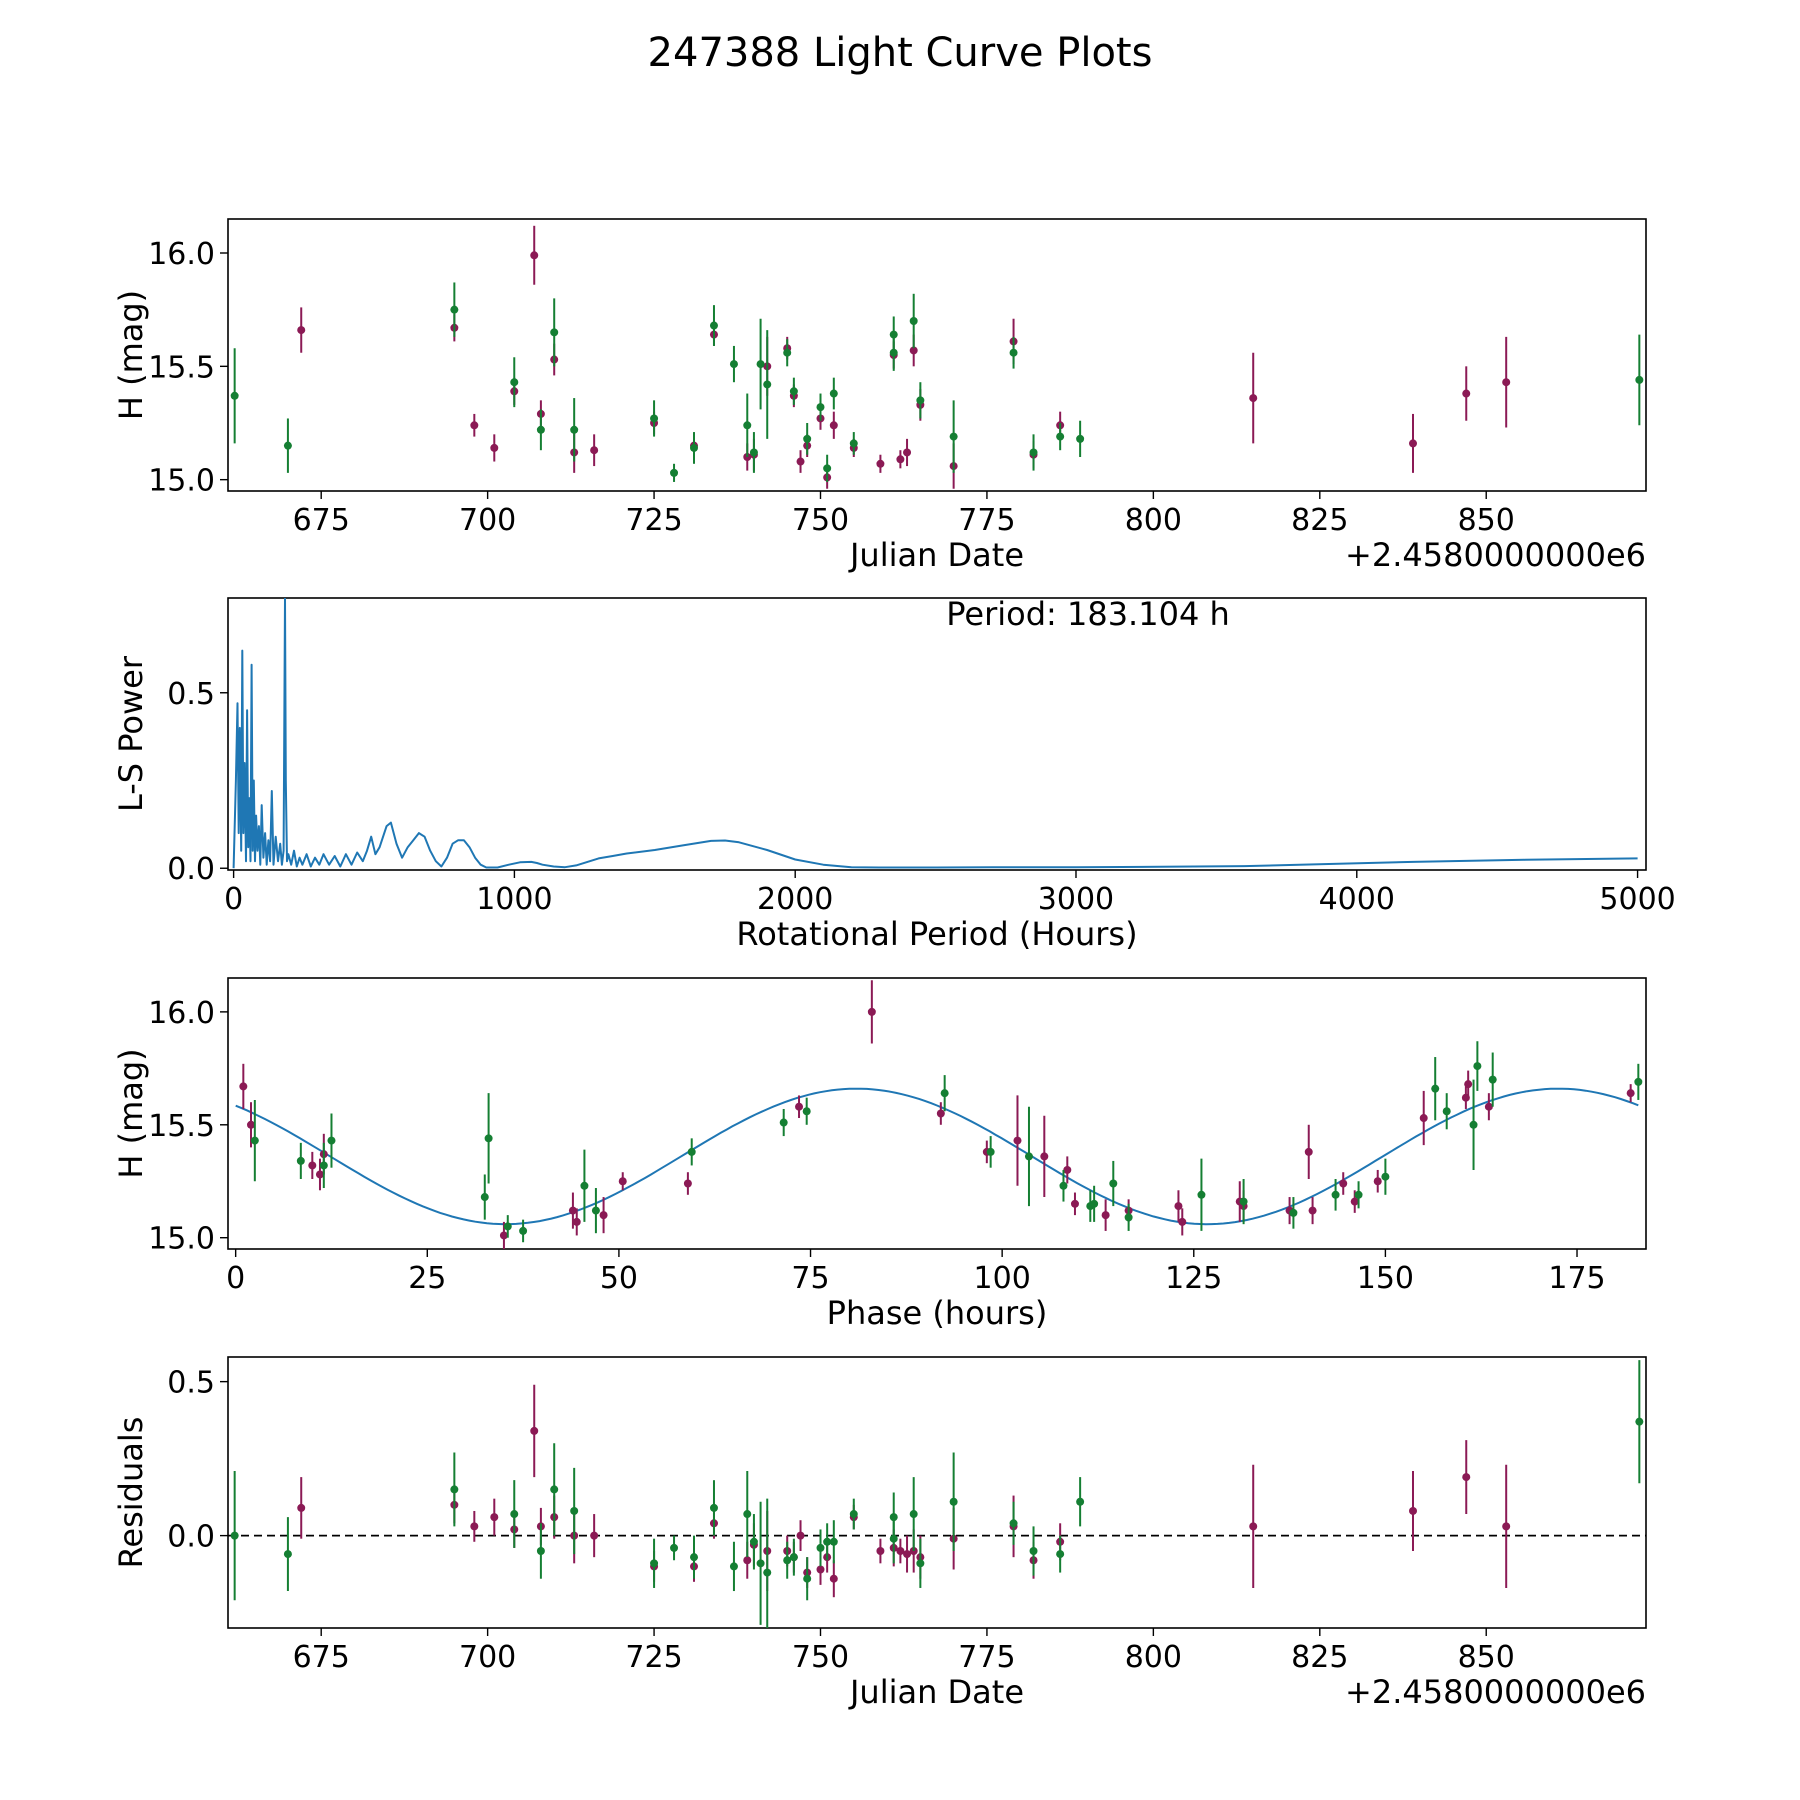 Image resolution: width=1800 pixels, height=1800 pixels. What do you see at coordinates (937, 1313) in the screenshot?
I see `x-axis-label: Phase (hours)` at bounding box center [937, 1313].